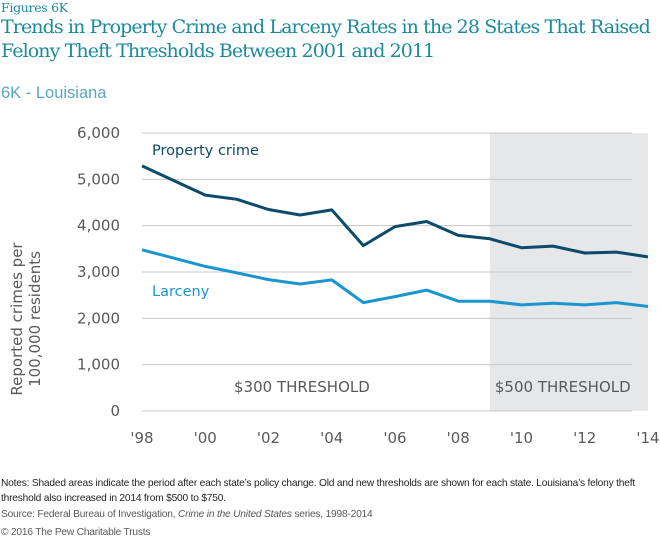 The width and height of the screenshot is (660, 543). What do you see at coordinates (302, 387) in the screenshot?
I see `threshold-label-before: $300 THRESHOLD` at bounding box center [302, 387].